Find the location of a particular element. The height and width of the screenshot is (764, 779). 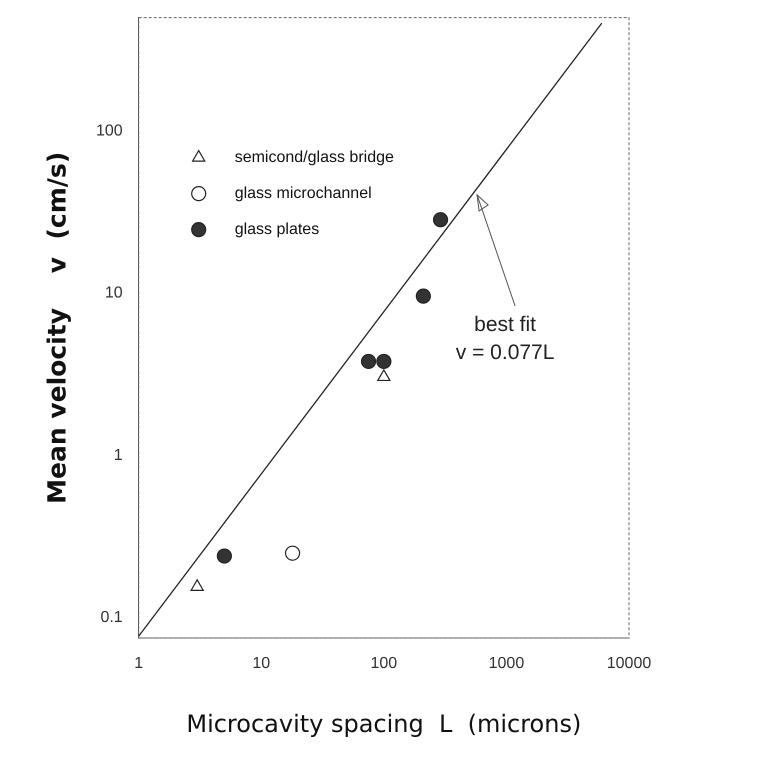

y-tick-label: 1 is located at coordinates (118, 455).